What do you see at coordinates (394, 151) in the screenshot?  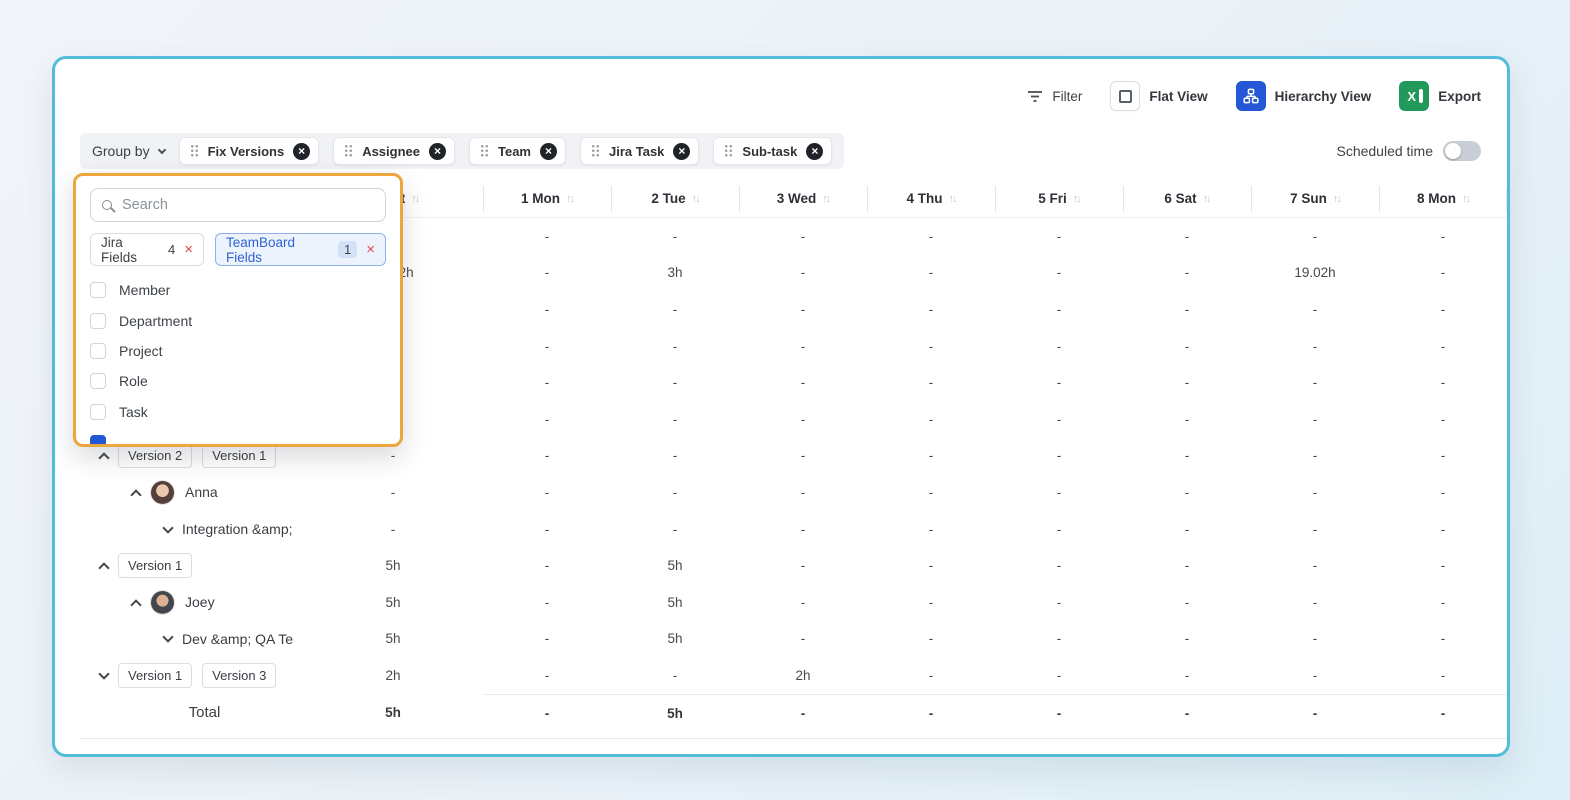 I see `group-by-chip: Assignee ×` at bounding box center [394, 151].